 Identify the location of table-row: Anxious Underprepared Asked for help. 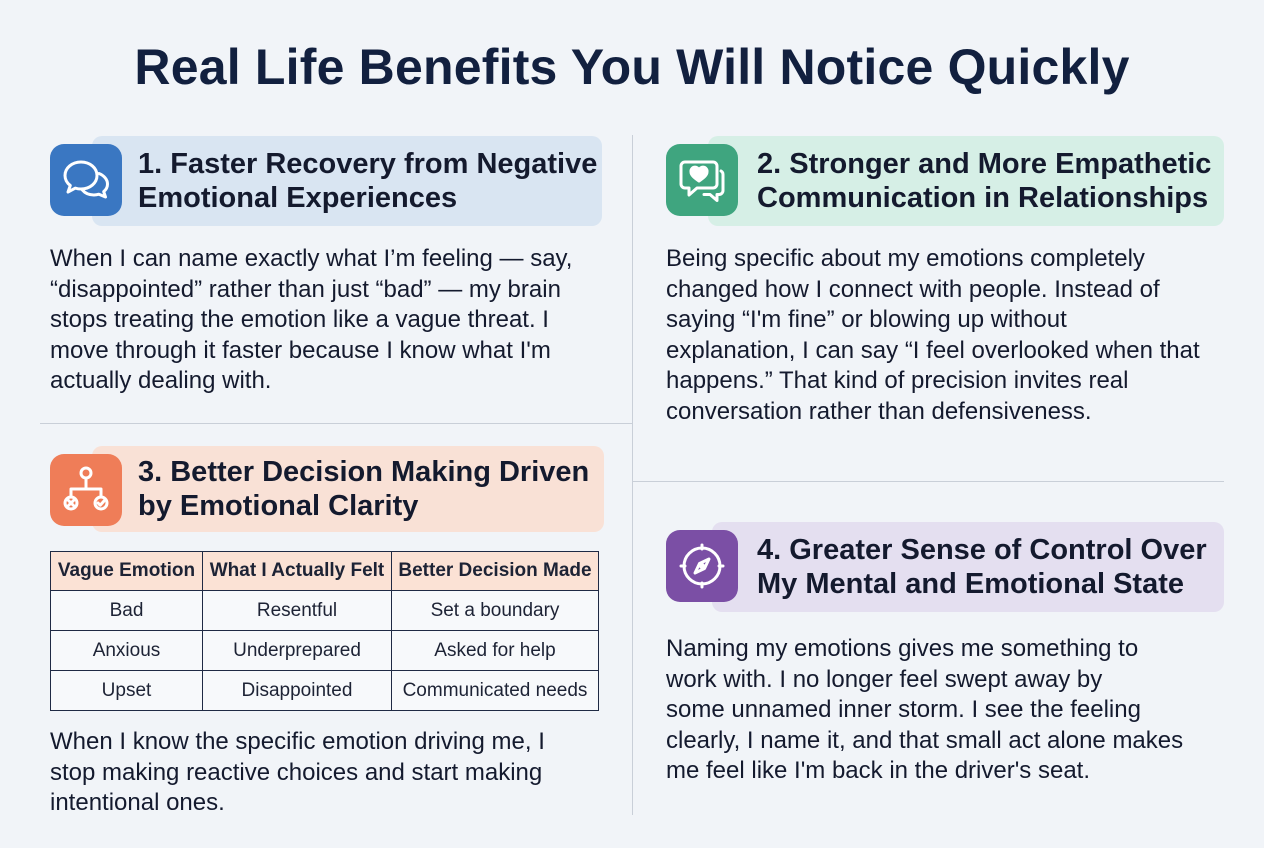
(324, 650).